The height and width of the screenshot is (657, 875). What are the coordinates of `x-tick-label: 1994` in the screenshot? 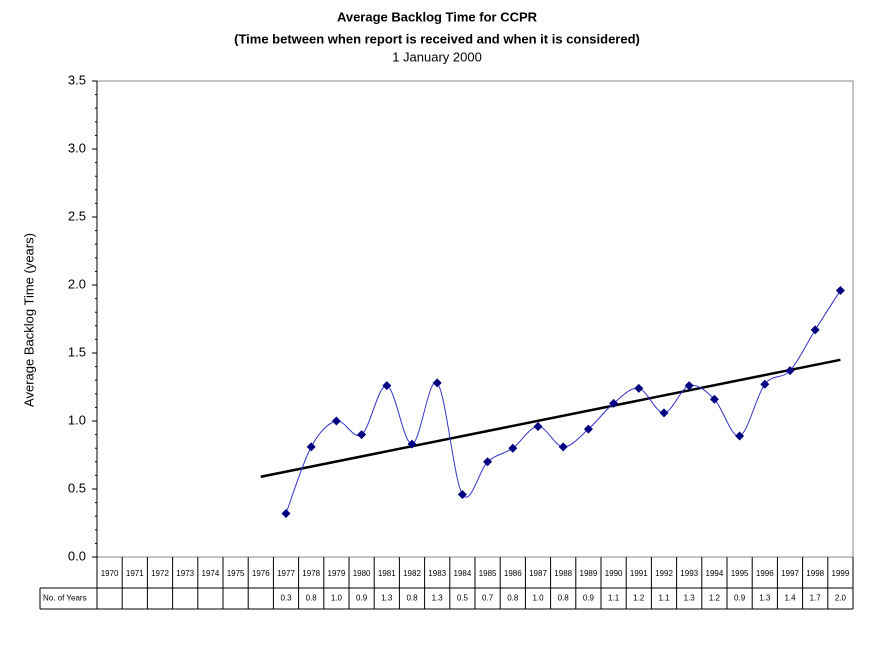 It's located at (715, 573).